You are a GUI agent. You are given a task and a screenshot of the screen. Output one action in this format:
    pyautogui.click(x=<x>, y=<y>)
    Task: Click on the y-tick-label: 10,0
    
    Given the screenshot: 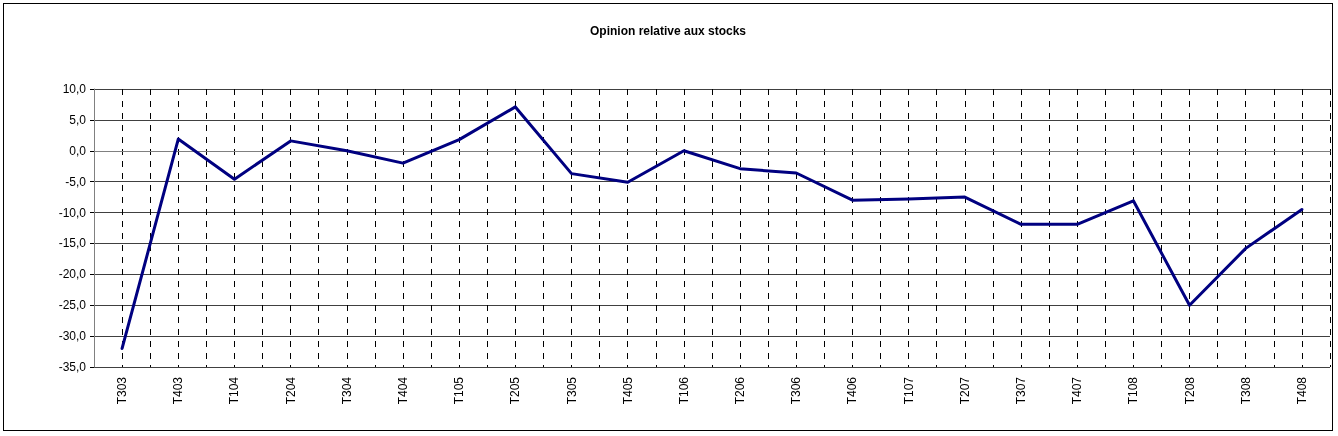 What is the action you would take?
    pyautogui.click(x=74, y=89)
    